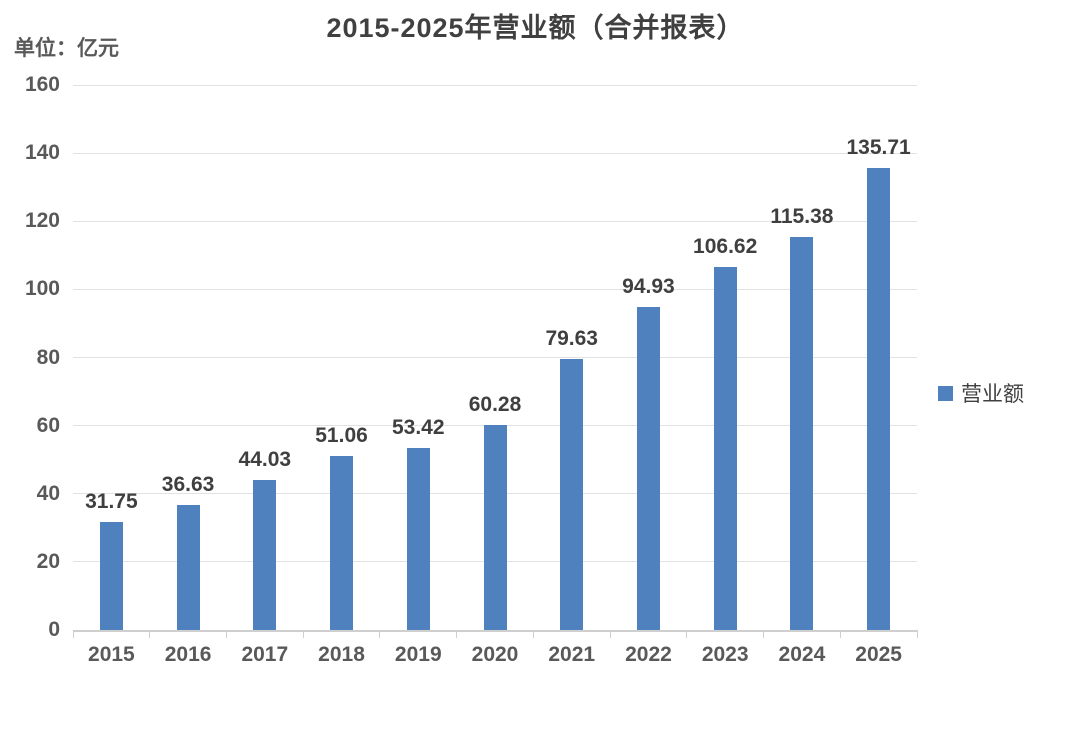  What do you see at coordinates (495, 404) in the screenshot?
I see `bar-data-label: 60.28` at bounding box center [495, 404].